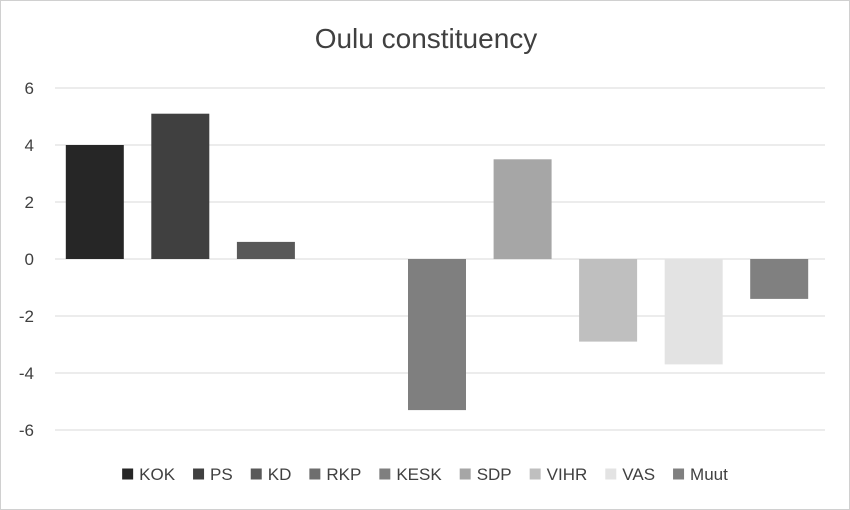  I want to click on legend-label: VAS, so click(638, 474).